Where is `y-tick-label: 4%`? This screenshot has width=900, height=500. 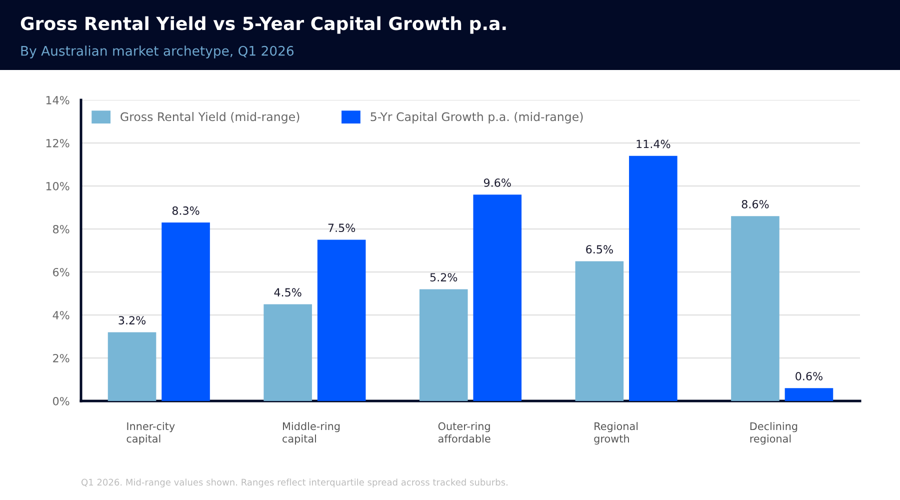
y-tick-label: 4% is located at coordinates (61, 315).